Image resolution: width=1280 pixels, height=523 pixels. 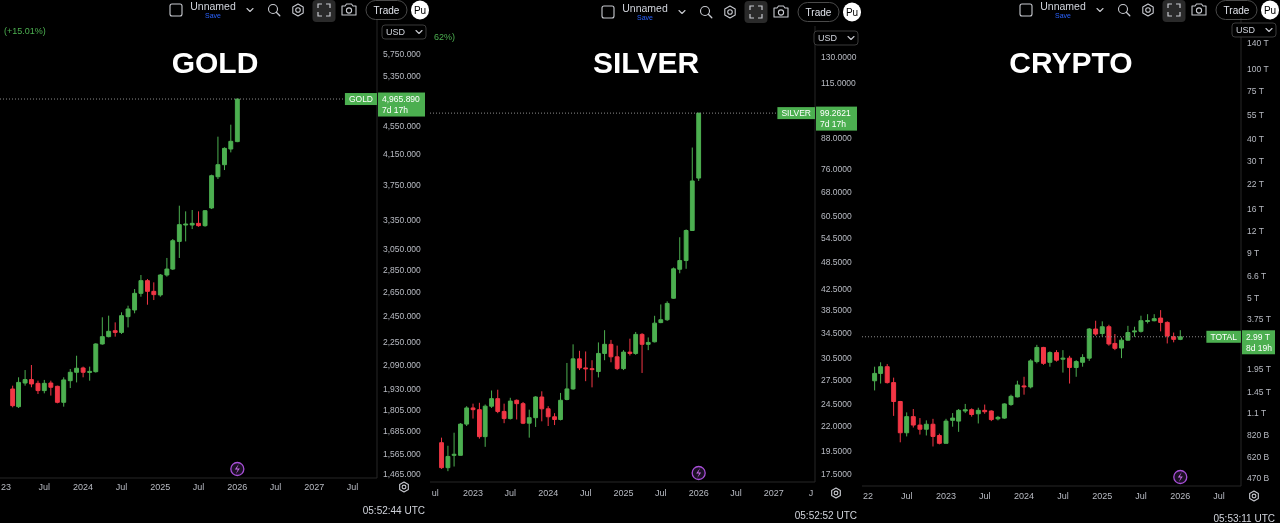 I want to click on text: 8d 19h, so click(x=1259, y=347).